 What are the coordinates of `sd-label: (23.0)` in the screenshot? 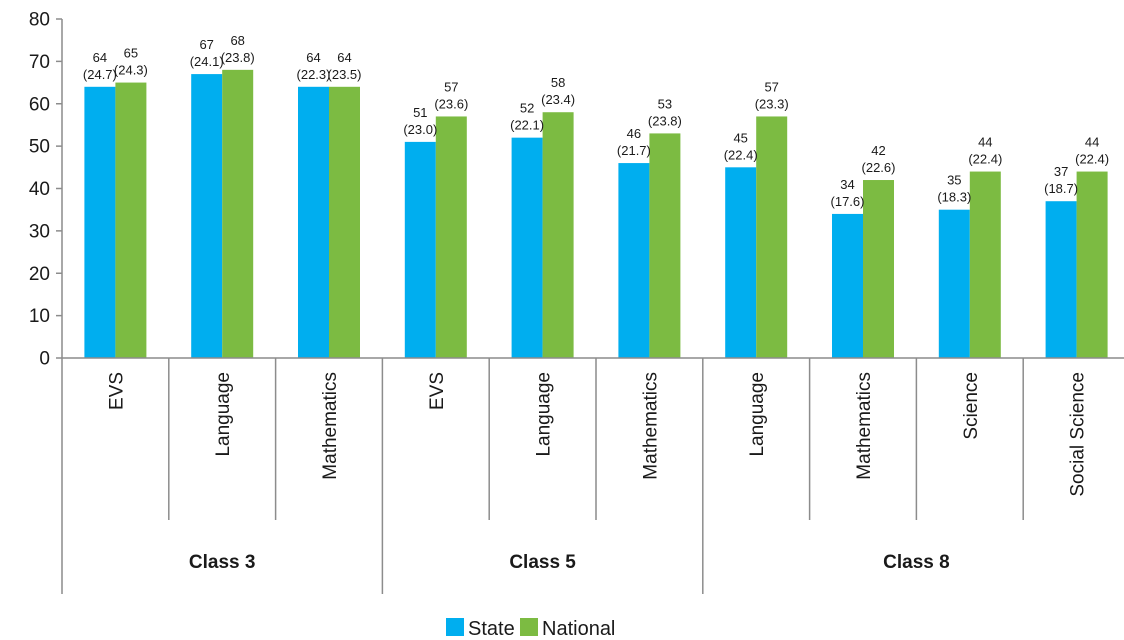 It's located at (420, 129).